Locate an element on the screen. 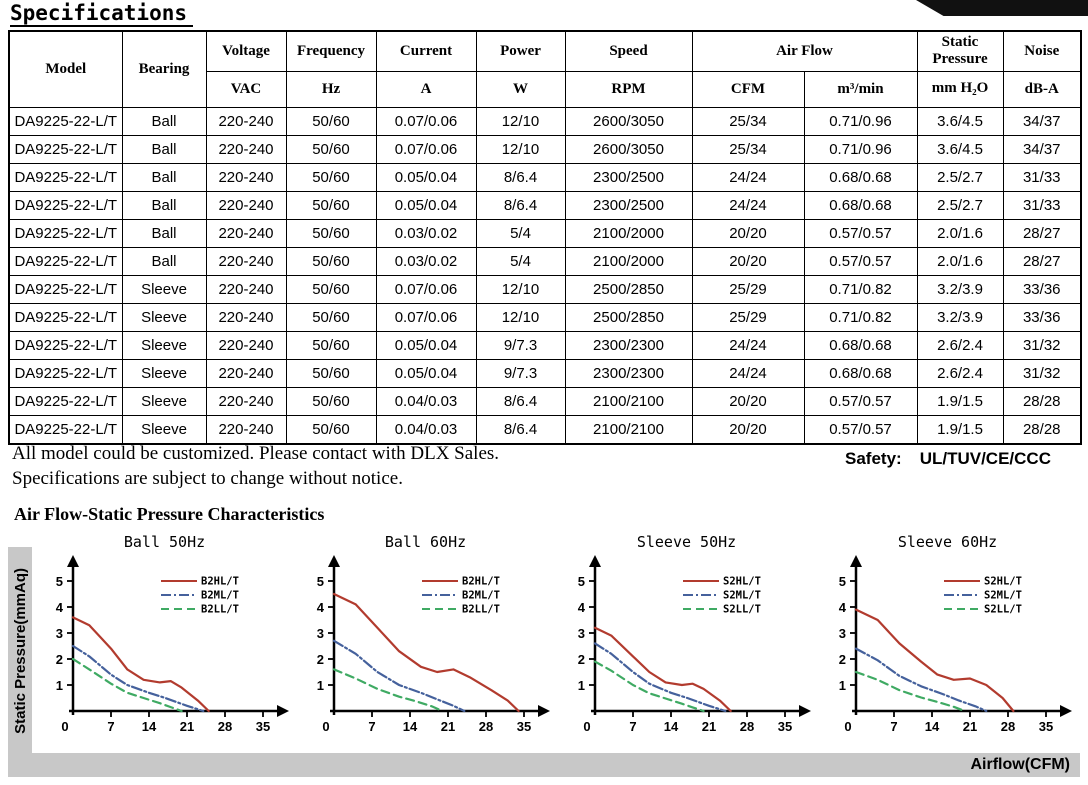 This screenshot has width=1088, height=785. header-frequency: Frequency is located at coordinates (331, 51).